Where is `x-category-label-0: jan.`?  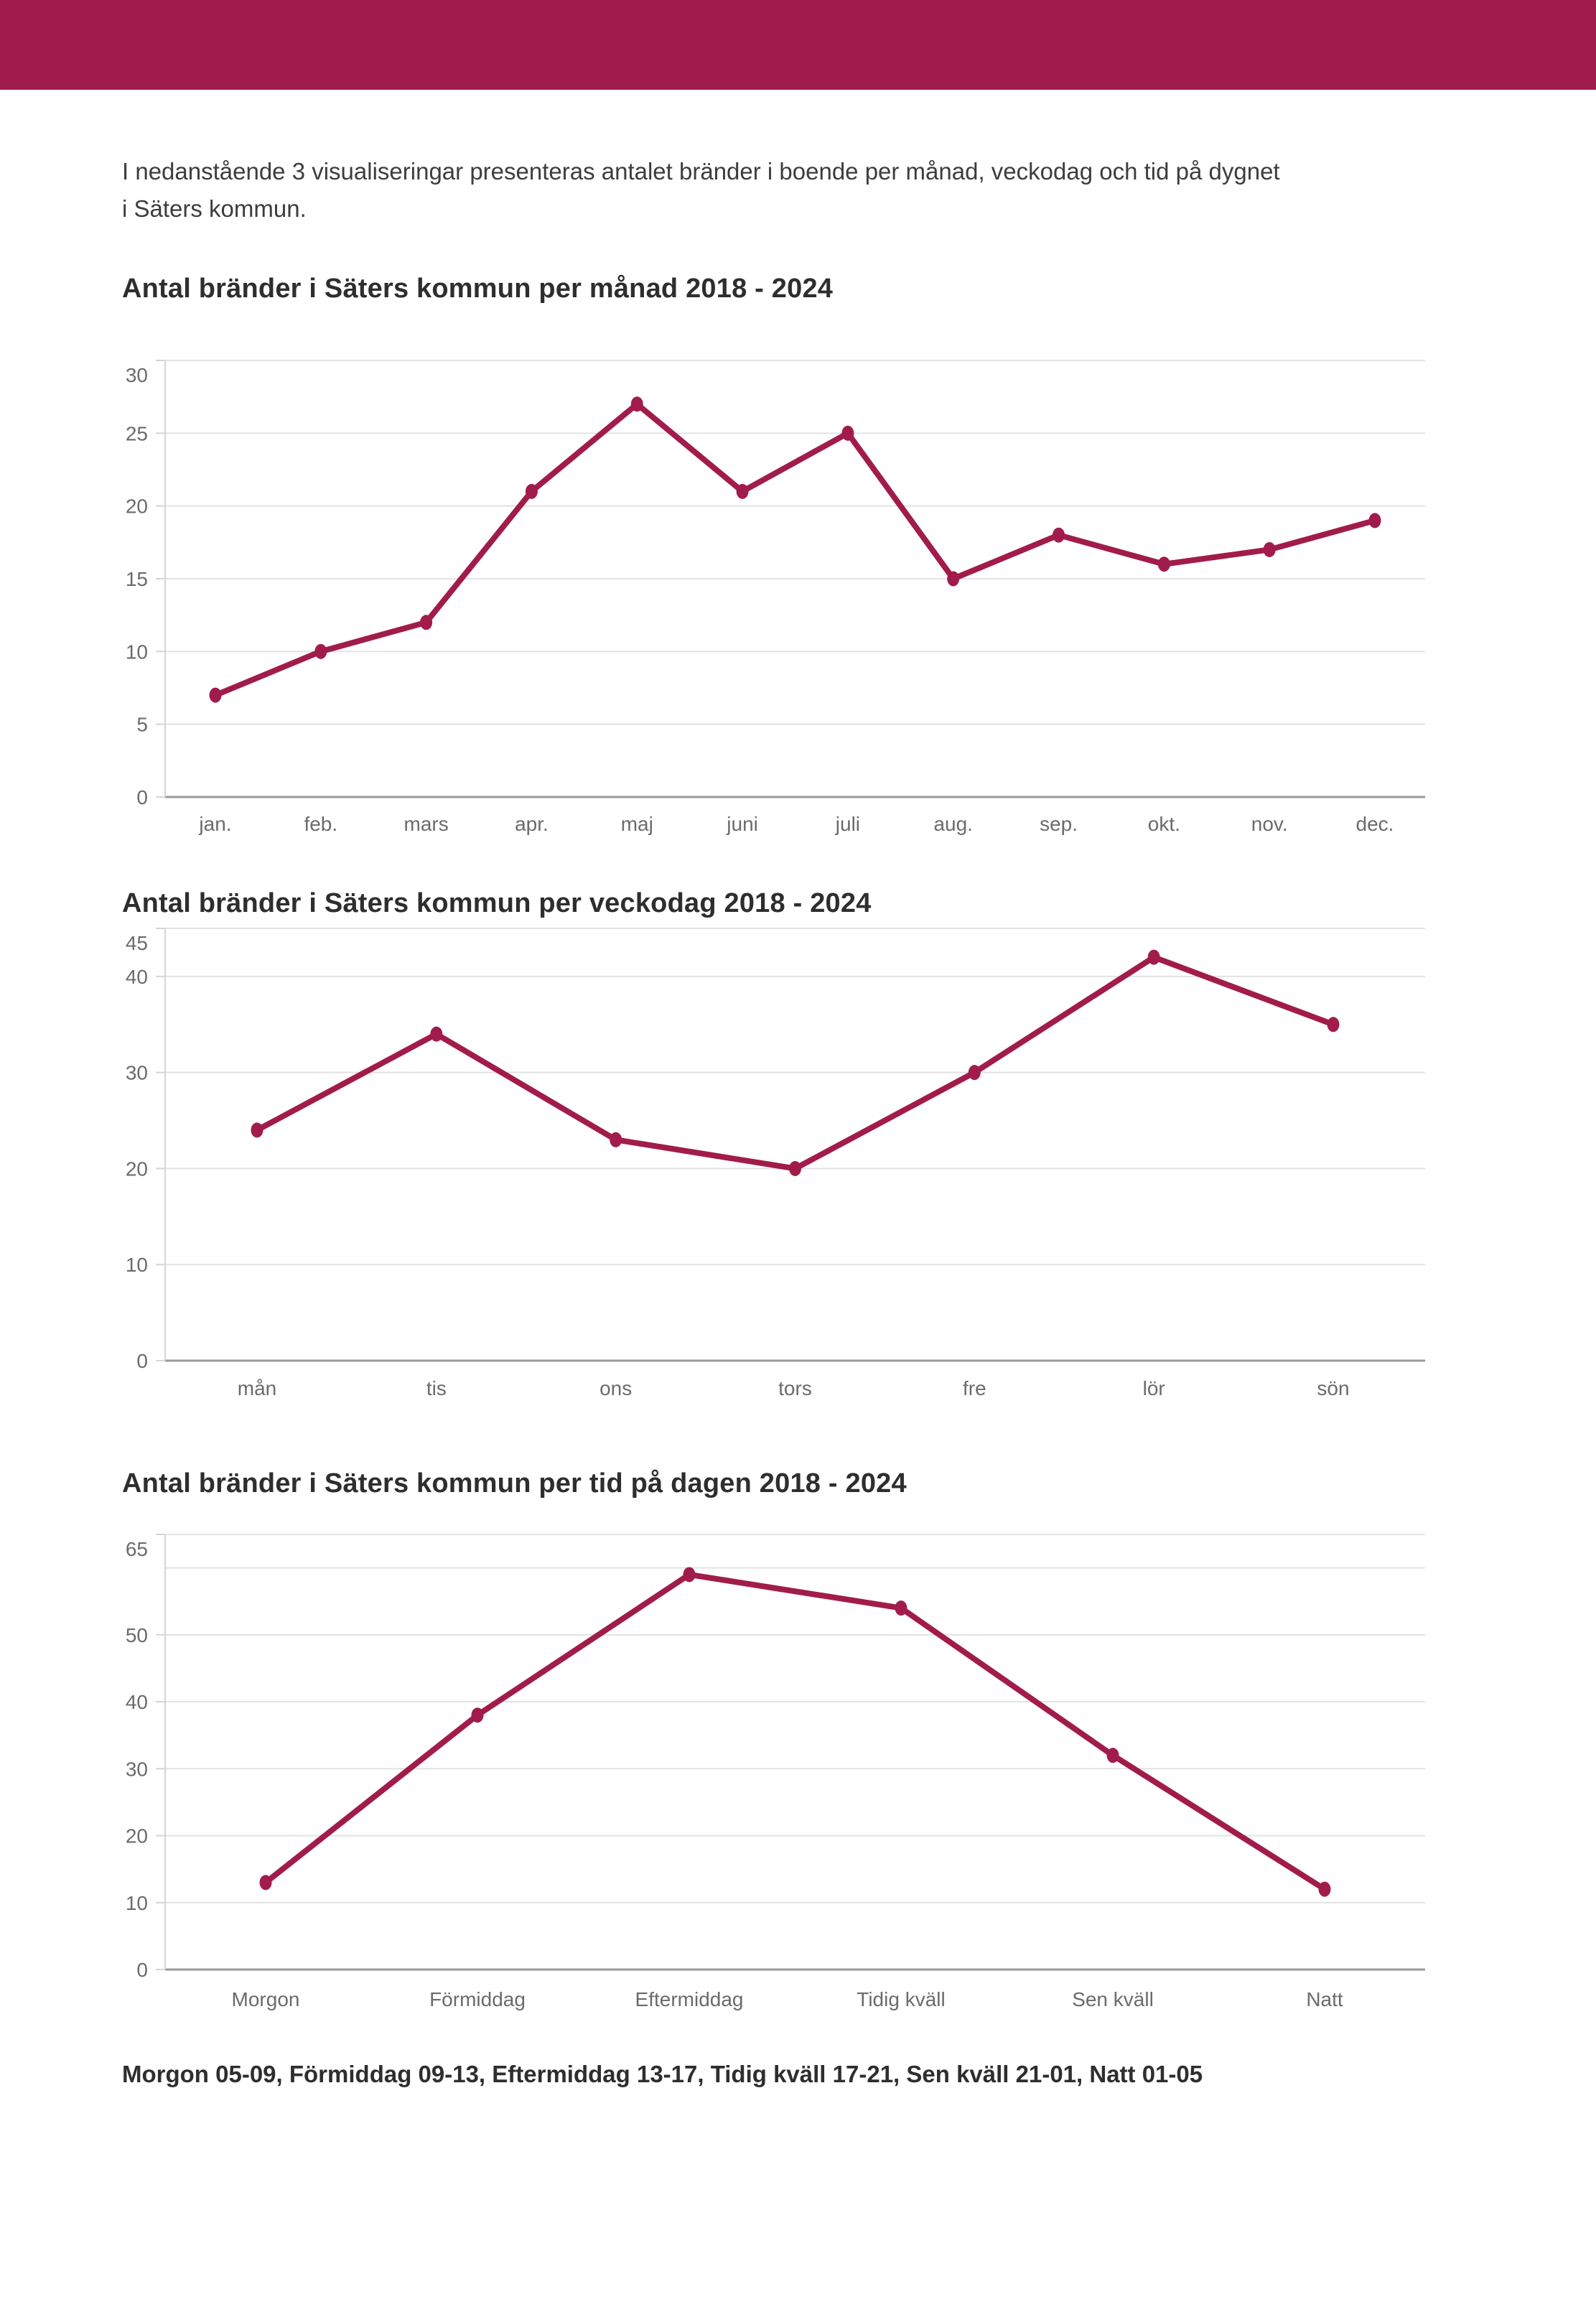
x-category-label-0: jan. is located at coordinates (214, 824).